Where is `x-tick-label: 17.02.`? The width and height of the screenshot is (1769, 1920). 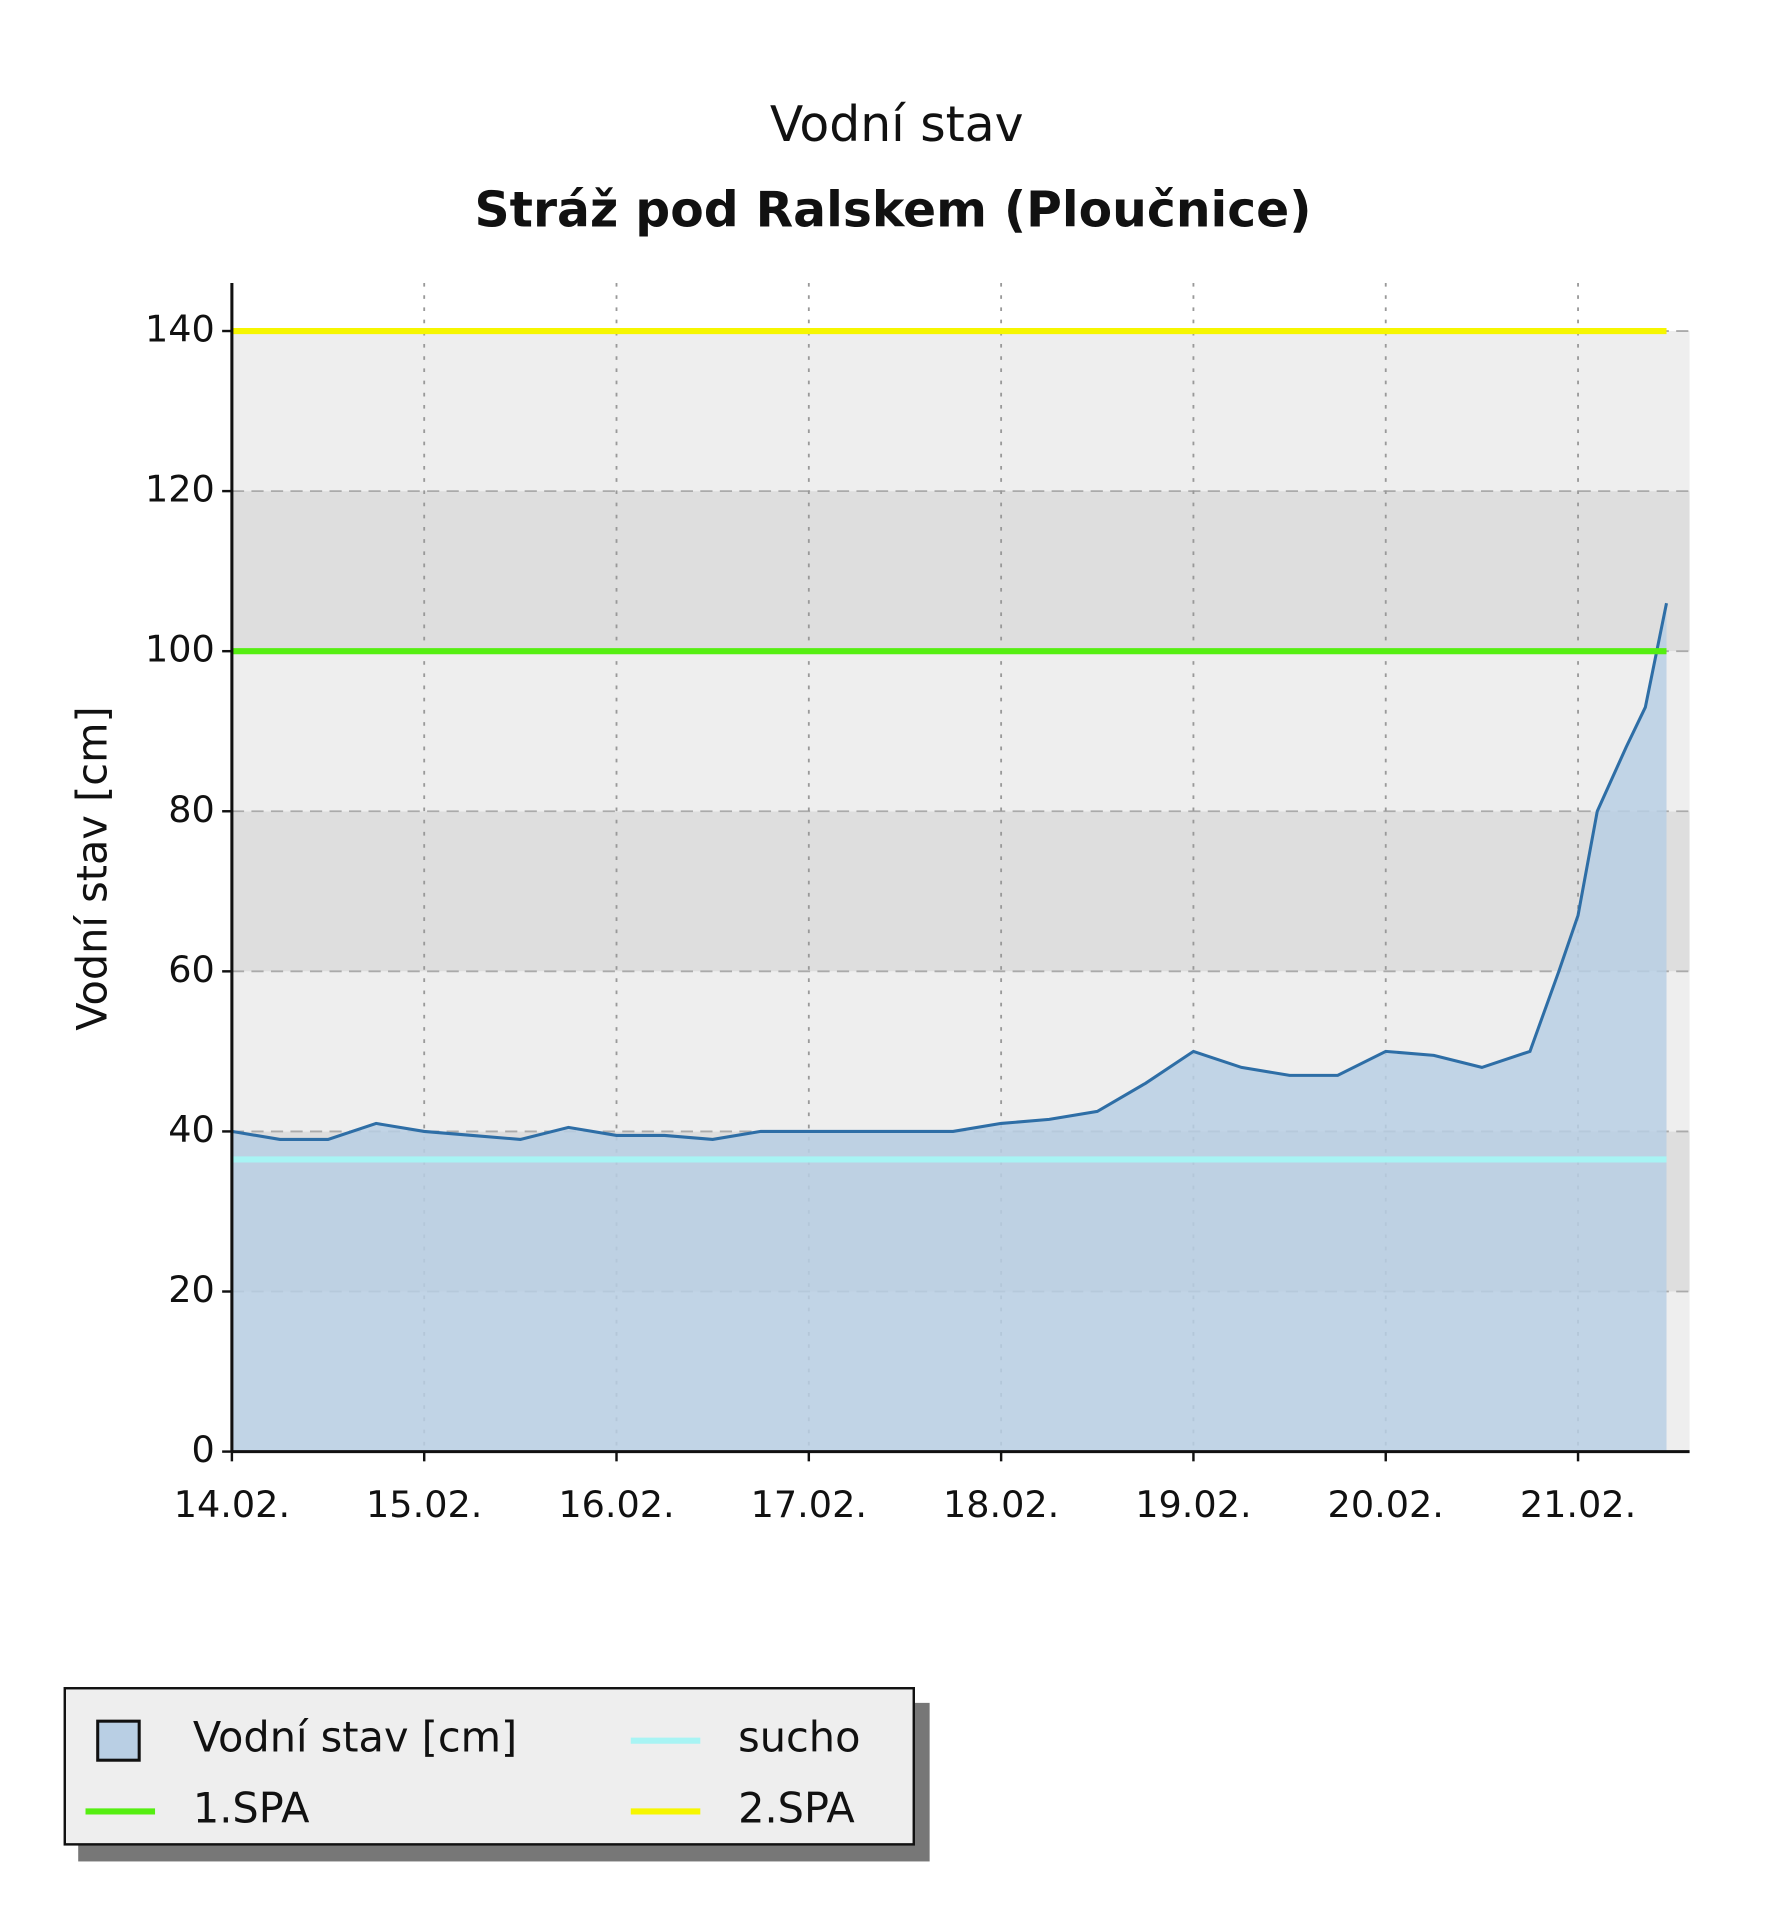 x-tick-label: 17.02. is located at coordinates (809, 1504).